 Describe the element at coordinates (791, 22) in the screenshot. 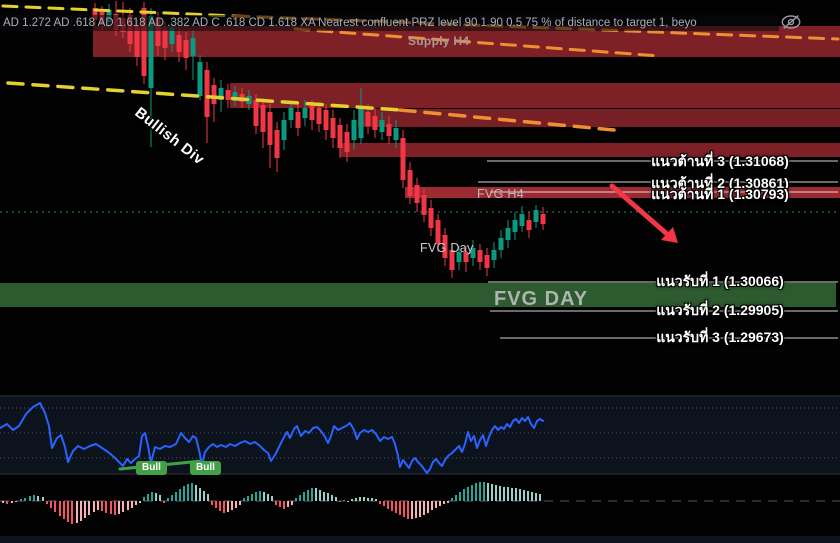

I see `eye-slash-icon` at that location.